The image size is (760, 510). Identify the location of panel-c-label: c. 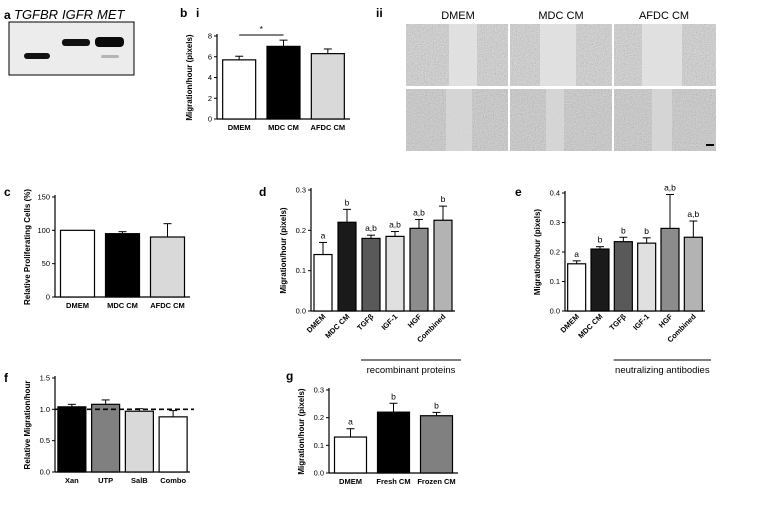
(7, 192).